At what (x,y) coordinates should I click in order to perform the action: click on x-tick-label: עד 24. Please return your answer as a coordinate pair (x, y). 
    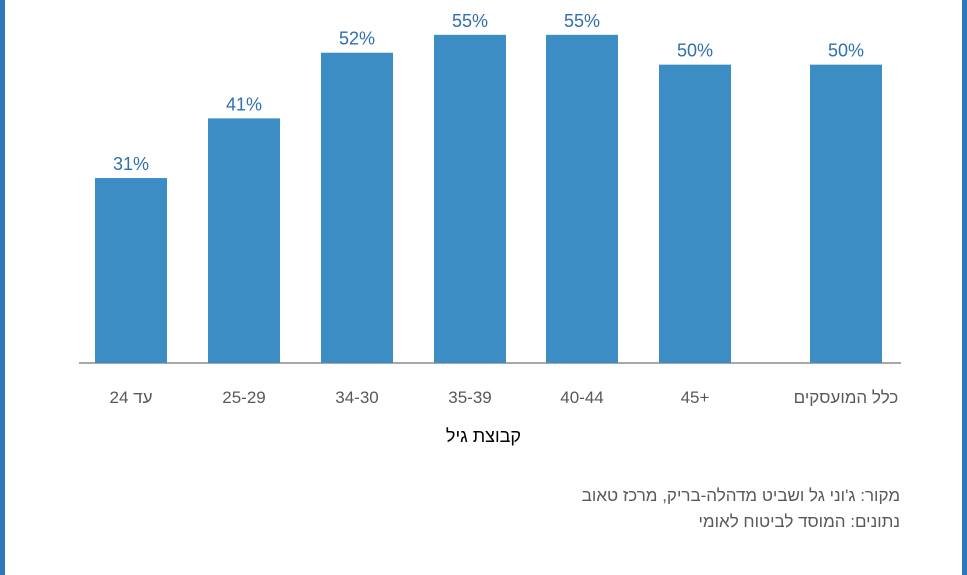
    Looking at the image, I should click on (131, 397).